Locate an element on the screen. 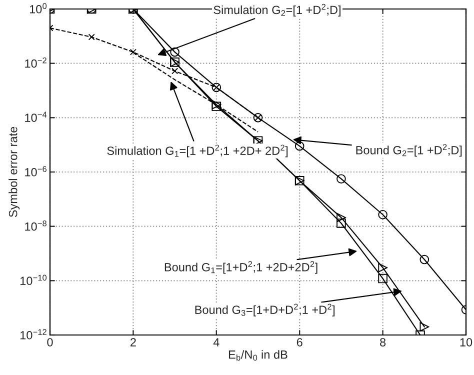  y-tick-label: 10$^{−8}$ is located at coordinates (36, 225).